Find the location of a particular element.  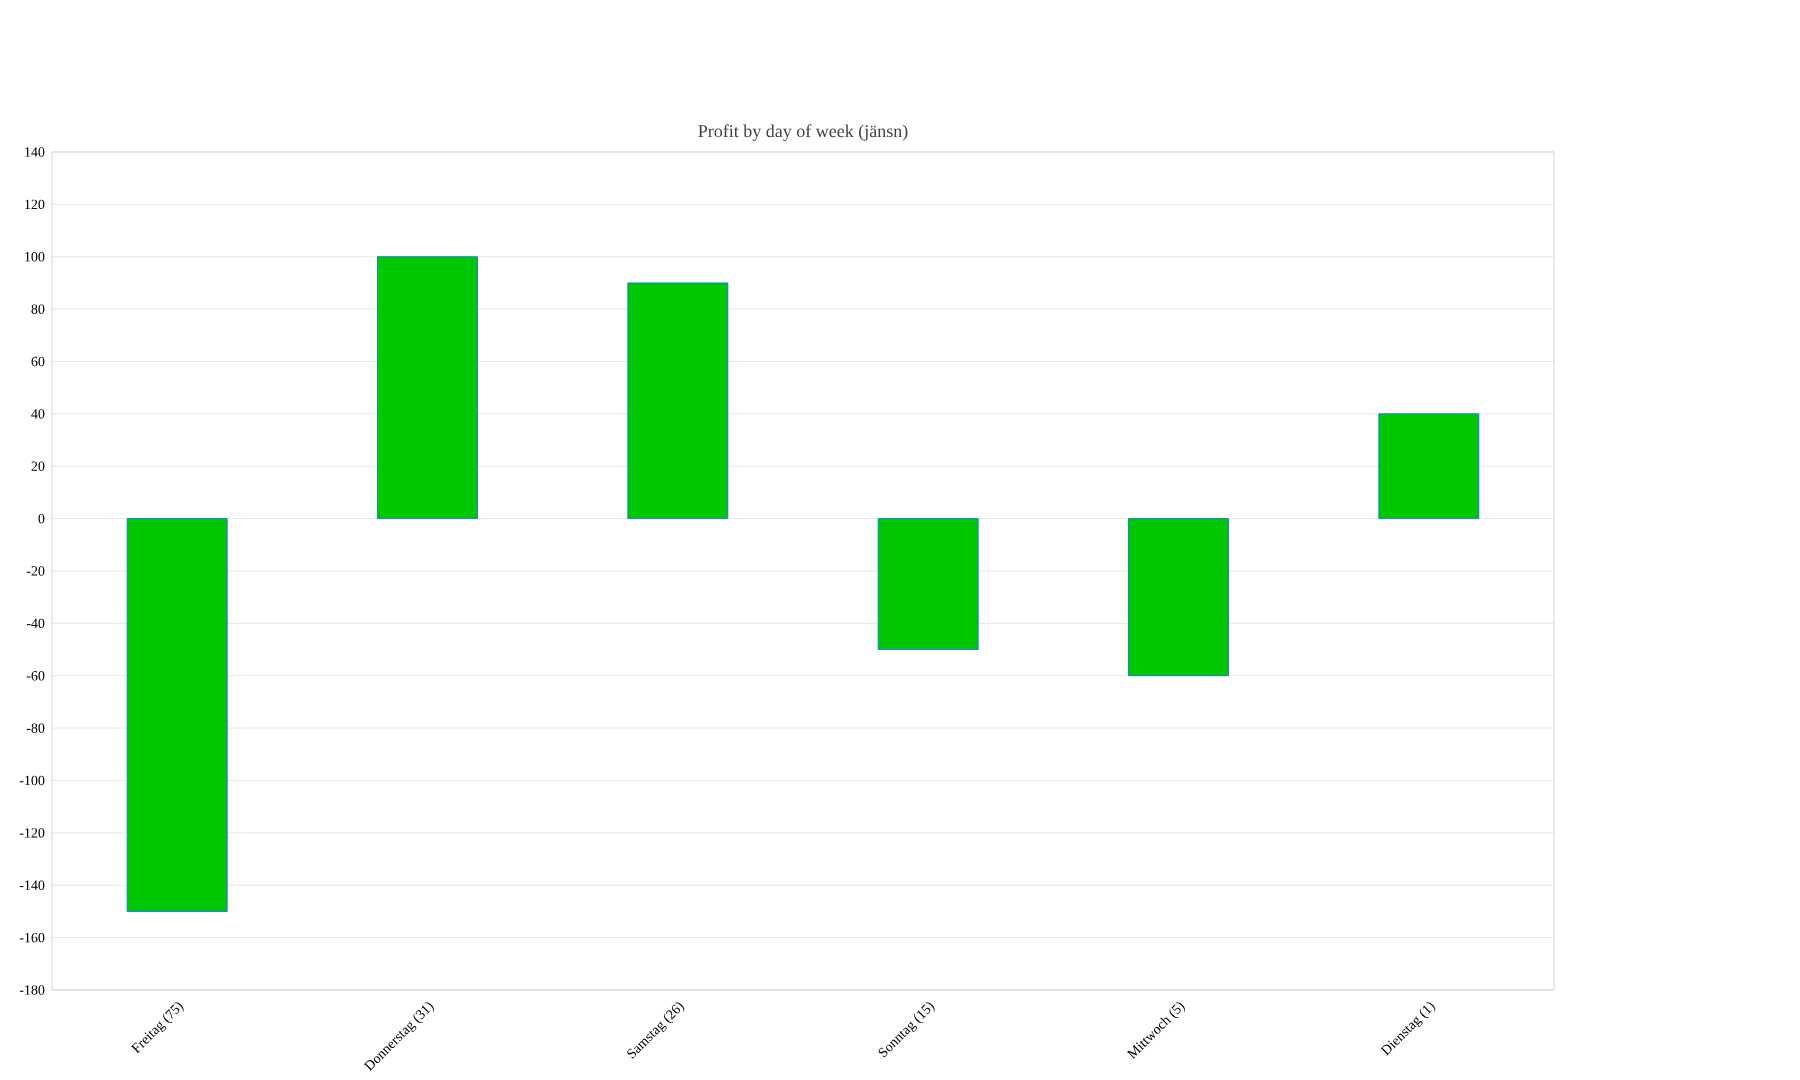

y-tick-label: -40 is located at coordinates (35, 623).